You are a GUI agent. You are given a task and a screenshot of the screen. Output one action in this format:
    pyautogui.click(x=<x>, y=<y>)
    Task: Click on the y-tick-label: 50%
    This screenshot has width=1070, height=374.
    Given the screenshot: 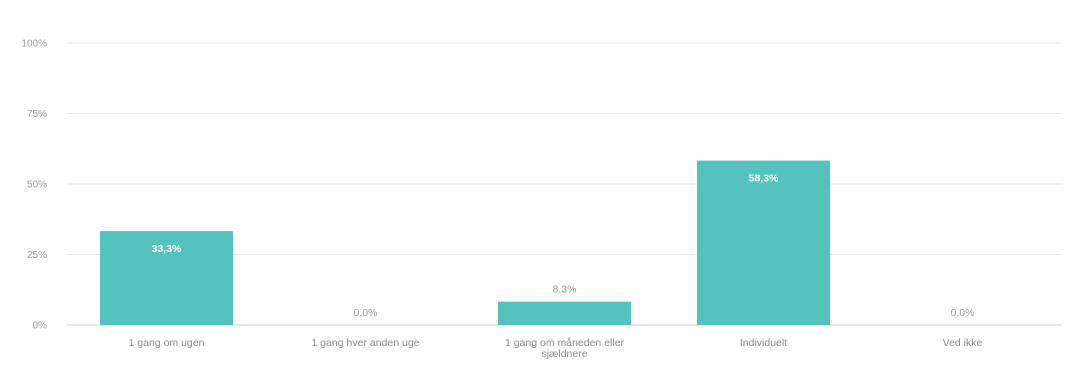 What is the action you would take?
    pyautogui.click(x=37, y=185)
    